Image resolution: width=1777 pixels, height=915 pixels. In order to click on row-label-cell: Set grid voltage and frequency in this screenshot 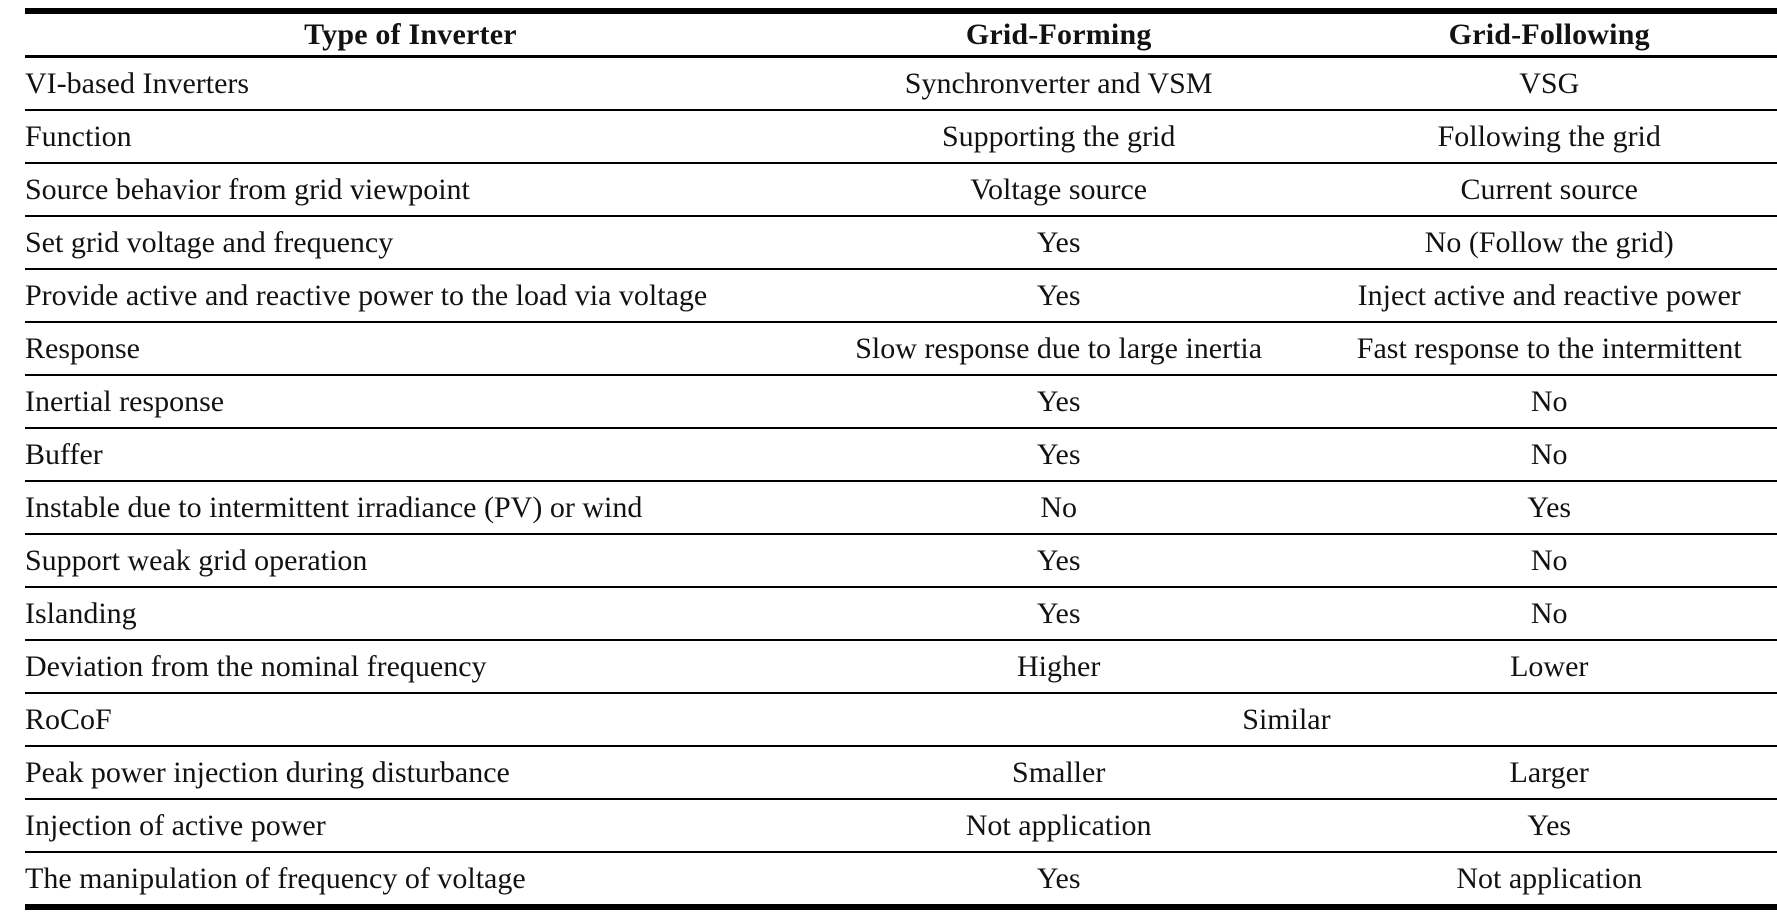, I will do `click(410, 242)`.